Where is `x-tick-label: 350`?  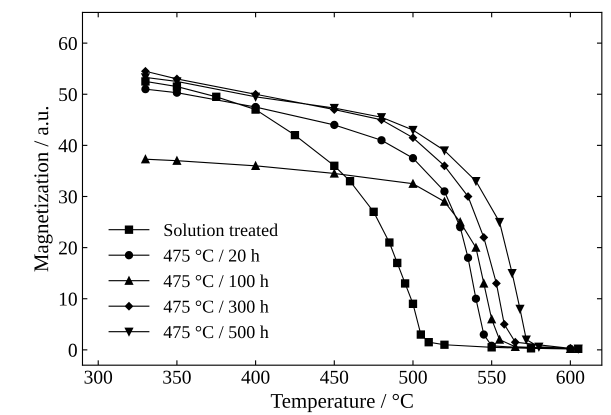 x-tick-label: 350 is located at coordinates (177, 377).